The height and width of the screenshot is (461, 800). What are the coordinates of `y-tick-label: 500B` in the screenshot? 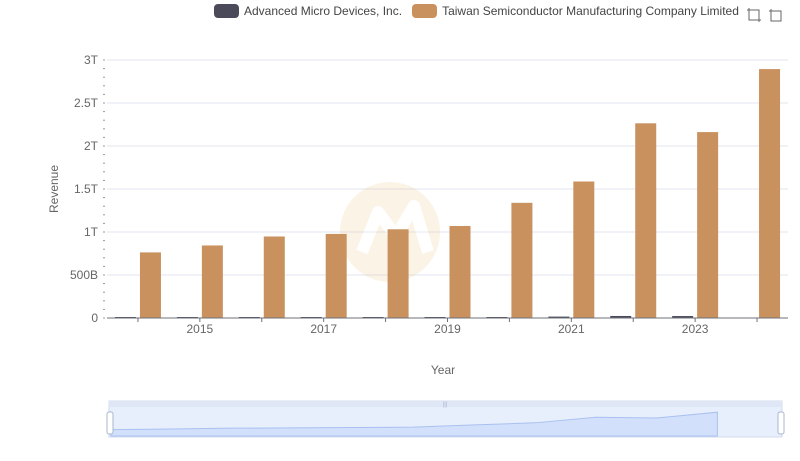 It's located at (84, 275).